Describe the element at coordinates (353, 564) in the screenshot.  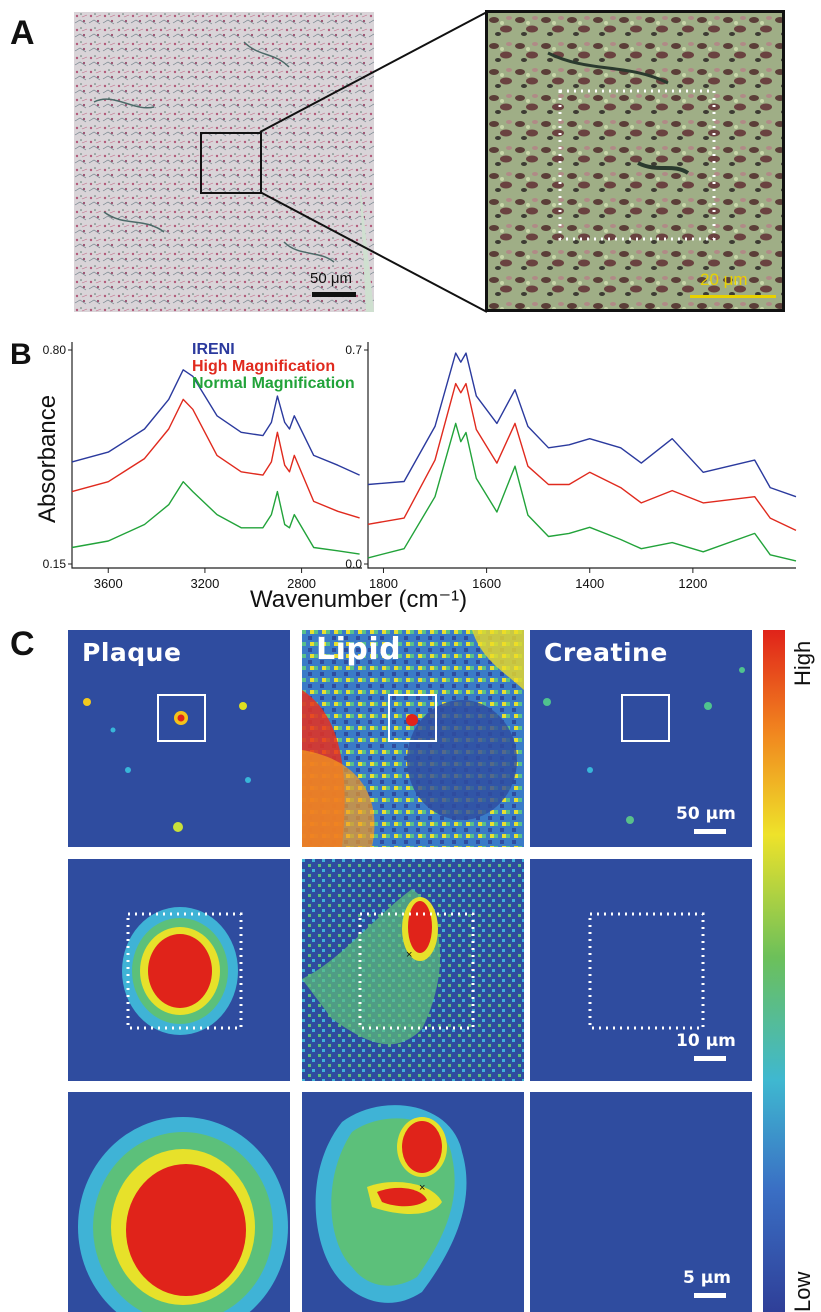
I see `y-tick-label-1-0: 0.0` at that location.